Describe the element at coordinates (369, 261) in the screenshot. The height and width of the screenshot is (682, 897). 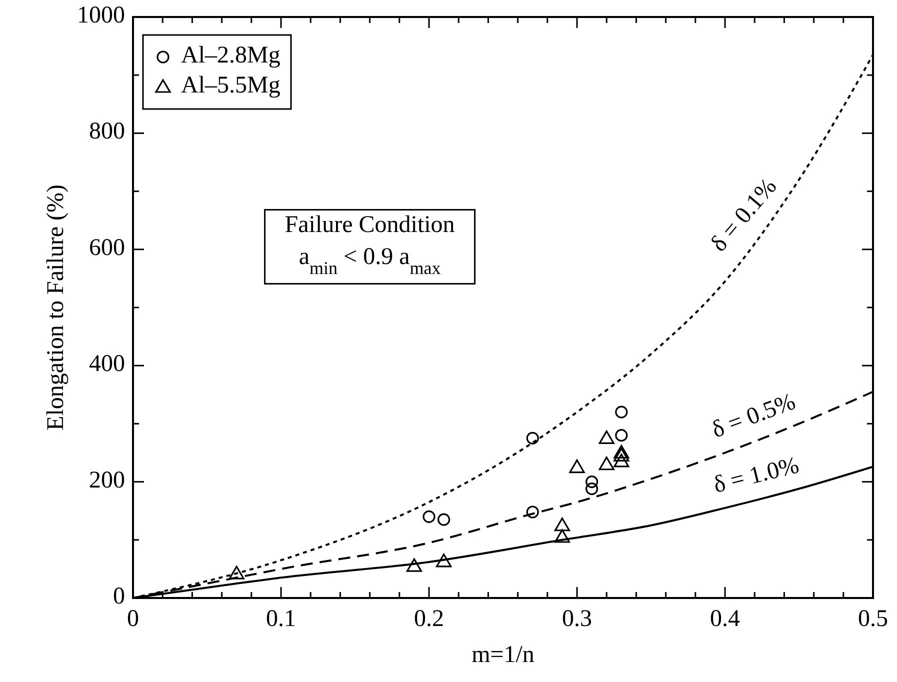
I see `annotation: a$_{min}$ < 0.9 a$_{max}$` at that location.